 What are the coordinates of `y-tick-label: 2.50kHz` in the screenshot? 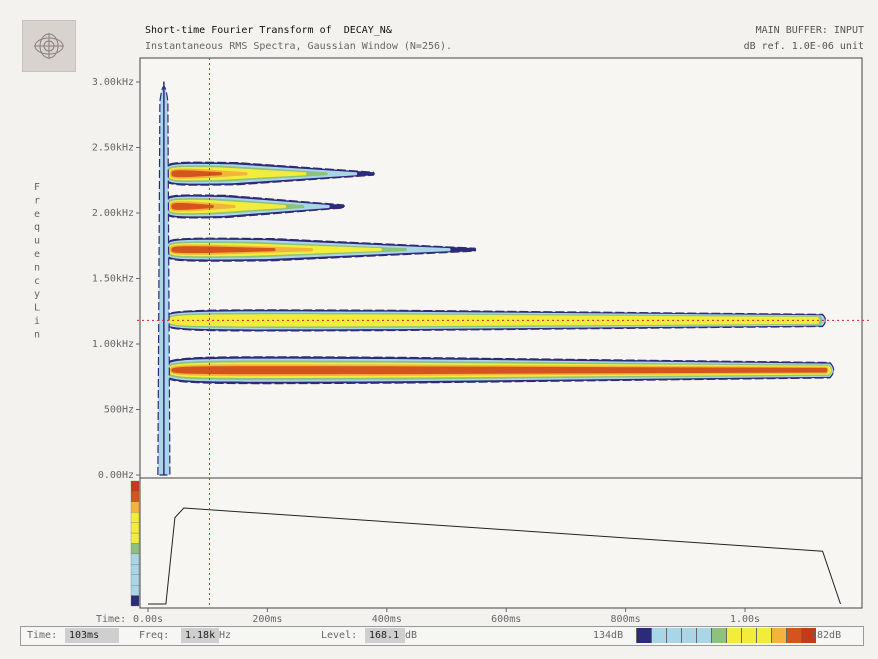 It's located at (113, 148).